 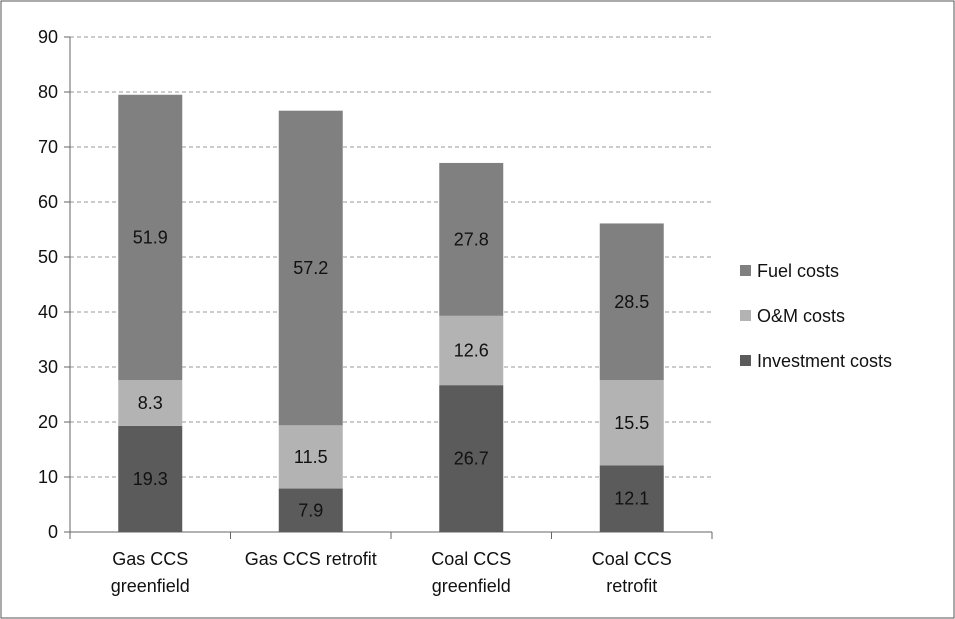 What do you see at coordinates (48, 92) in the screenshot?
I see `y-tick-label: 80` at bounding box center [48, 92].